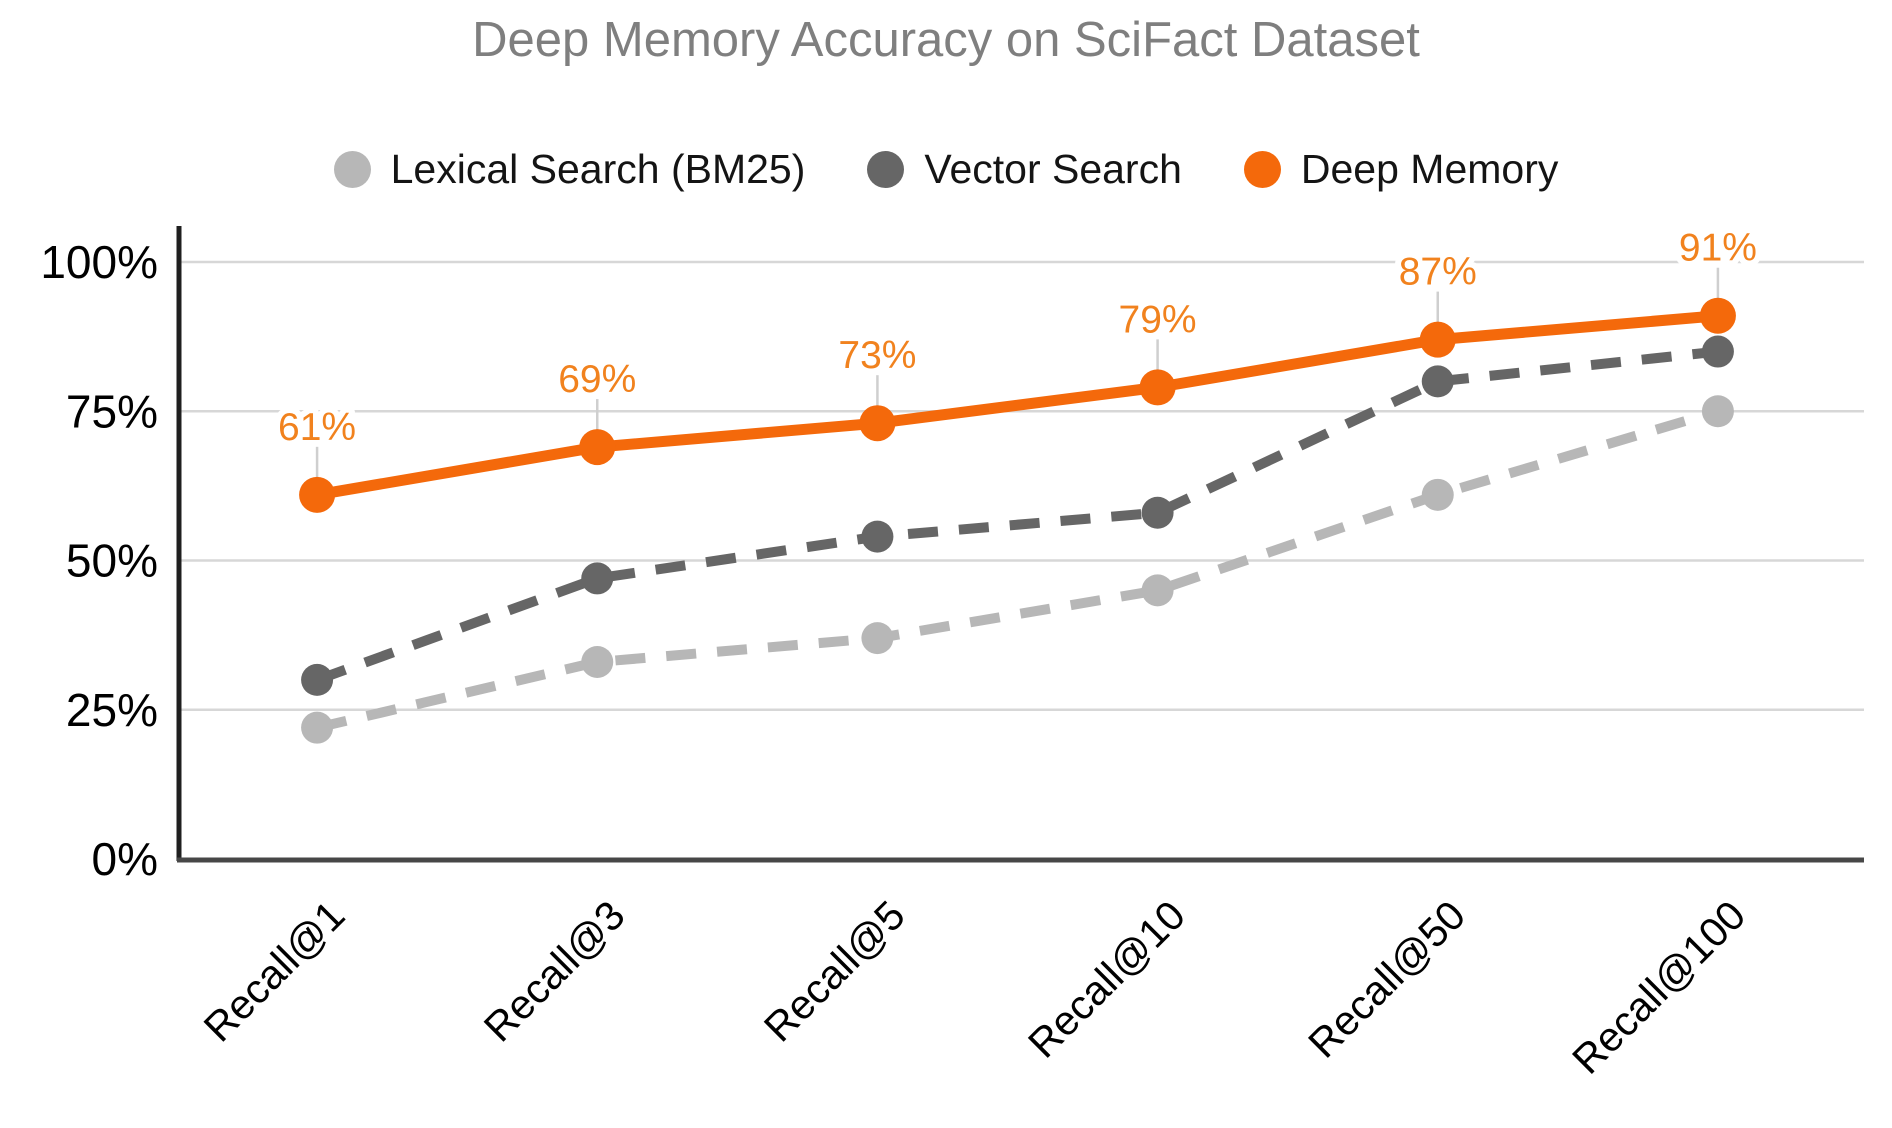 The width and height of the screenshot is (1892, 1128). What do you see at coordinates (1438, 272) in the screenshot?
I see `data-label: 87%` at bounding box center [1438, 272].